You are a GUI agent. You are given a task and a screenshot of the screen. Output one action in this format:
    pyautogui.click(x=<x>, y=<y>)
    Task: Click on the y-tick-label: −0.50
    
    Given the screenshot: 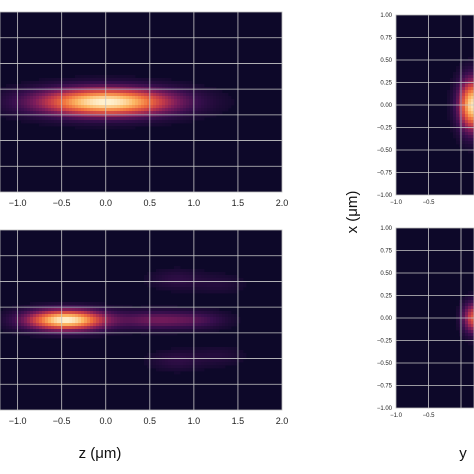 What is the action you would take?
    pyautogui.click(x=385, y=364)
    